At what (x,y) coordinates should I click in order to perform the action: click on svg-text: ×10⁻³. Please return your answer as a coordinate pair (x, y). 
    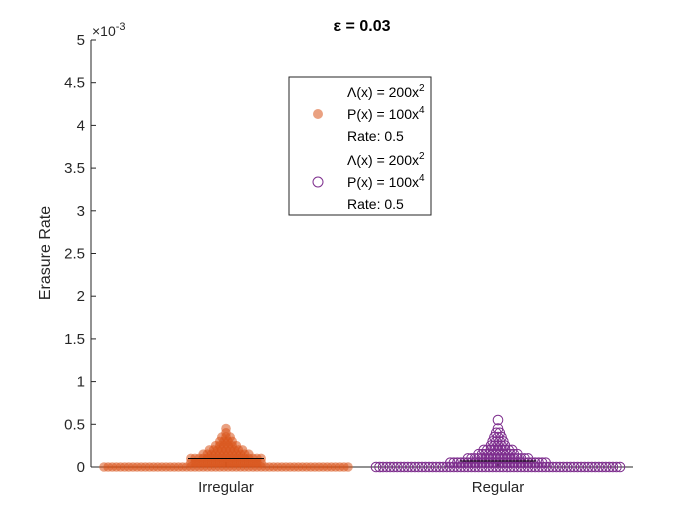
    Looking at the image, I should click on (109, 30).